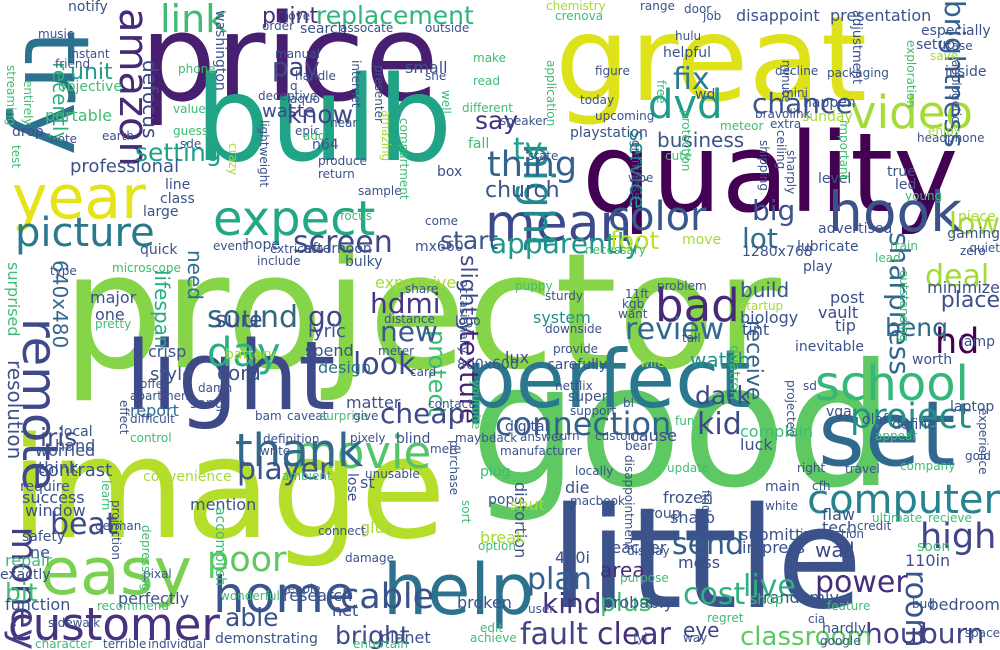  Describe the element at coordinates (847, 297) in the screenshot. I see `word-post: post` at that location.